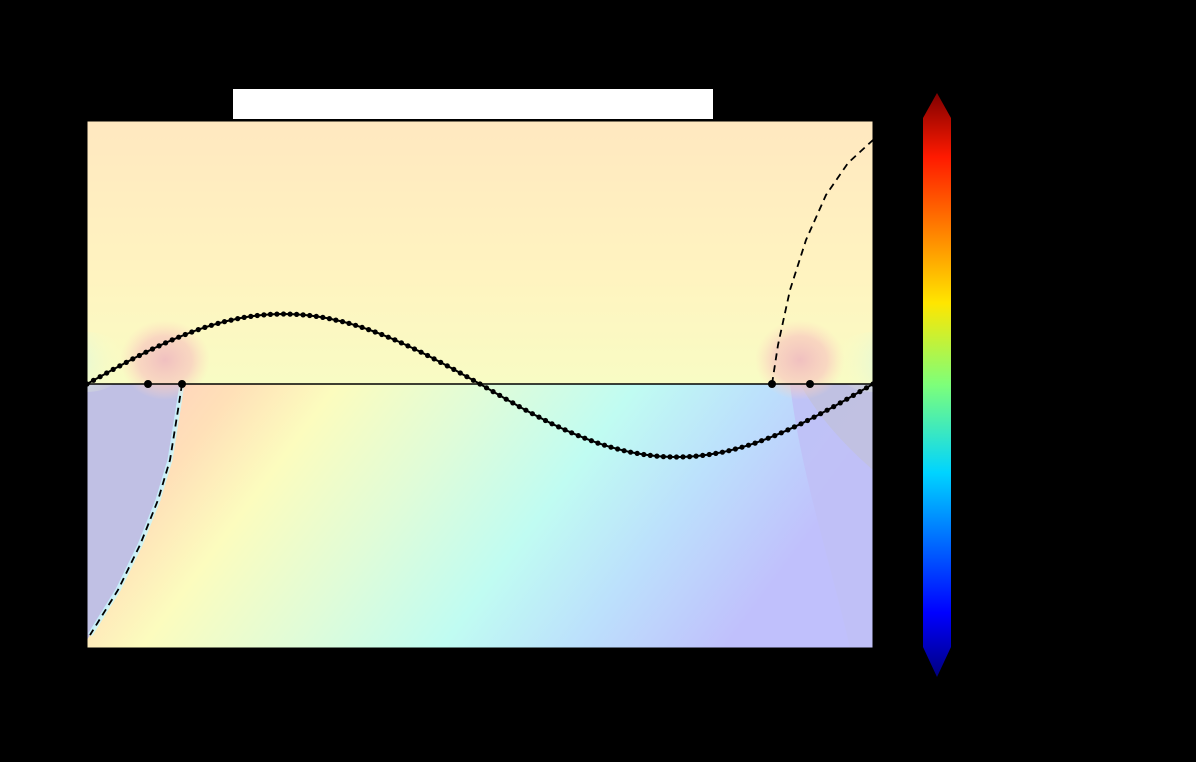  What do you see at coordinates (473, 104) in the screenshot?
I see `title-box` at bounding box center [473, 104].